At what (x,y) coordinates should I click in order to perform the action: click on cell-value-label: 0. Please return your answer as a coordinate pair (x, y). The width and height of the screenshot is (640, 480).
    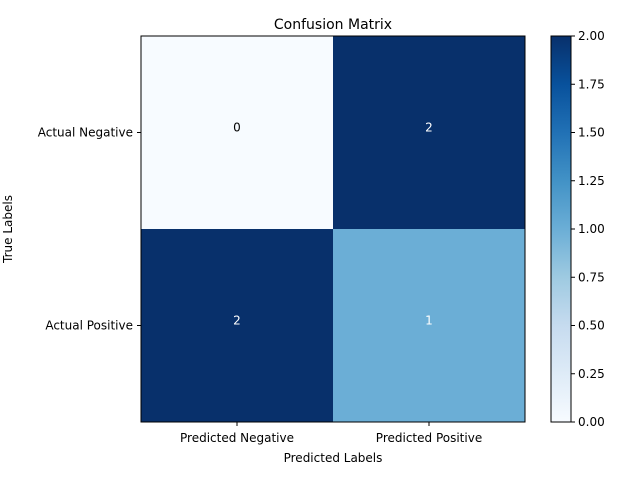
    Looking at the image, I should click on (237, 128).